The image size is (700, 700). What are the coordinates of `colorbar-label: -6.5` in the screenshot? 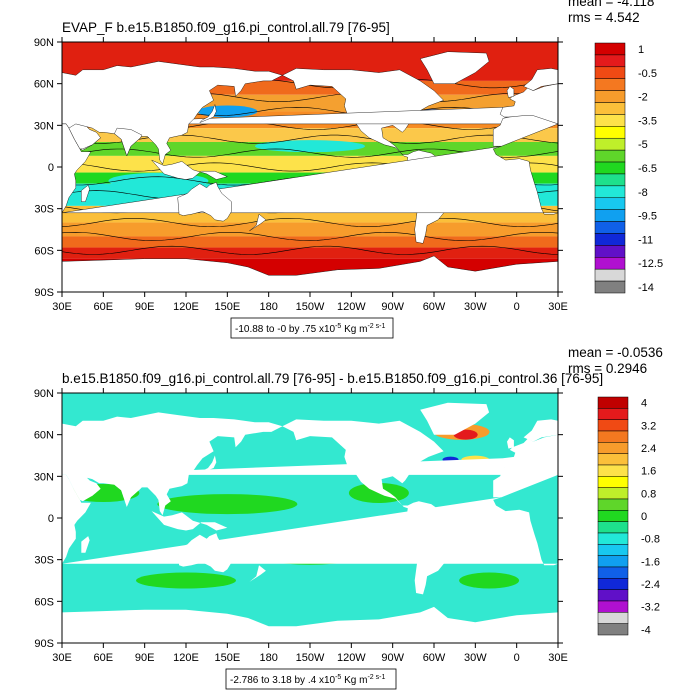 It's located at (647, 169).